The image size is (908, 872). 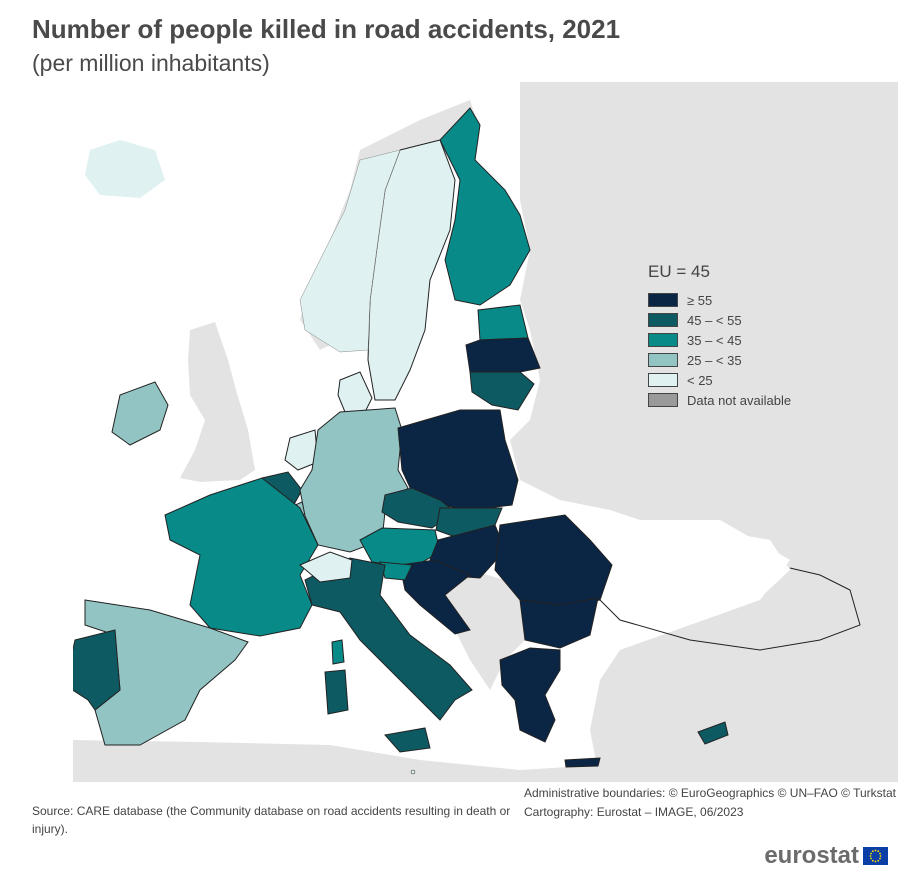 What do you see at coordinates (582, 762) in the screenshot?
I see `region-greece-crete` at bounding box center [582, 762].